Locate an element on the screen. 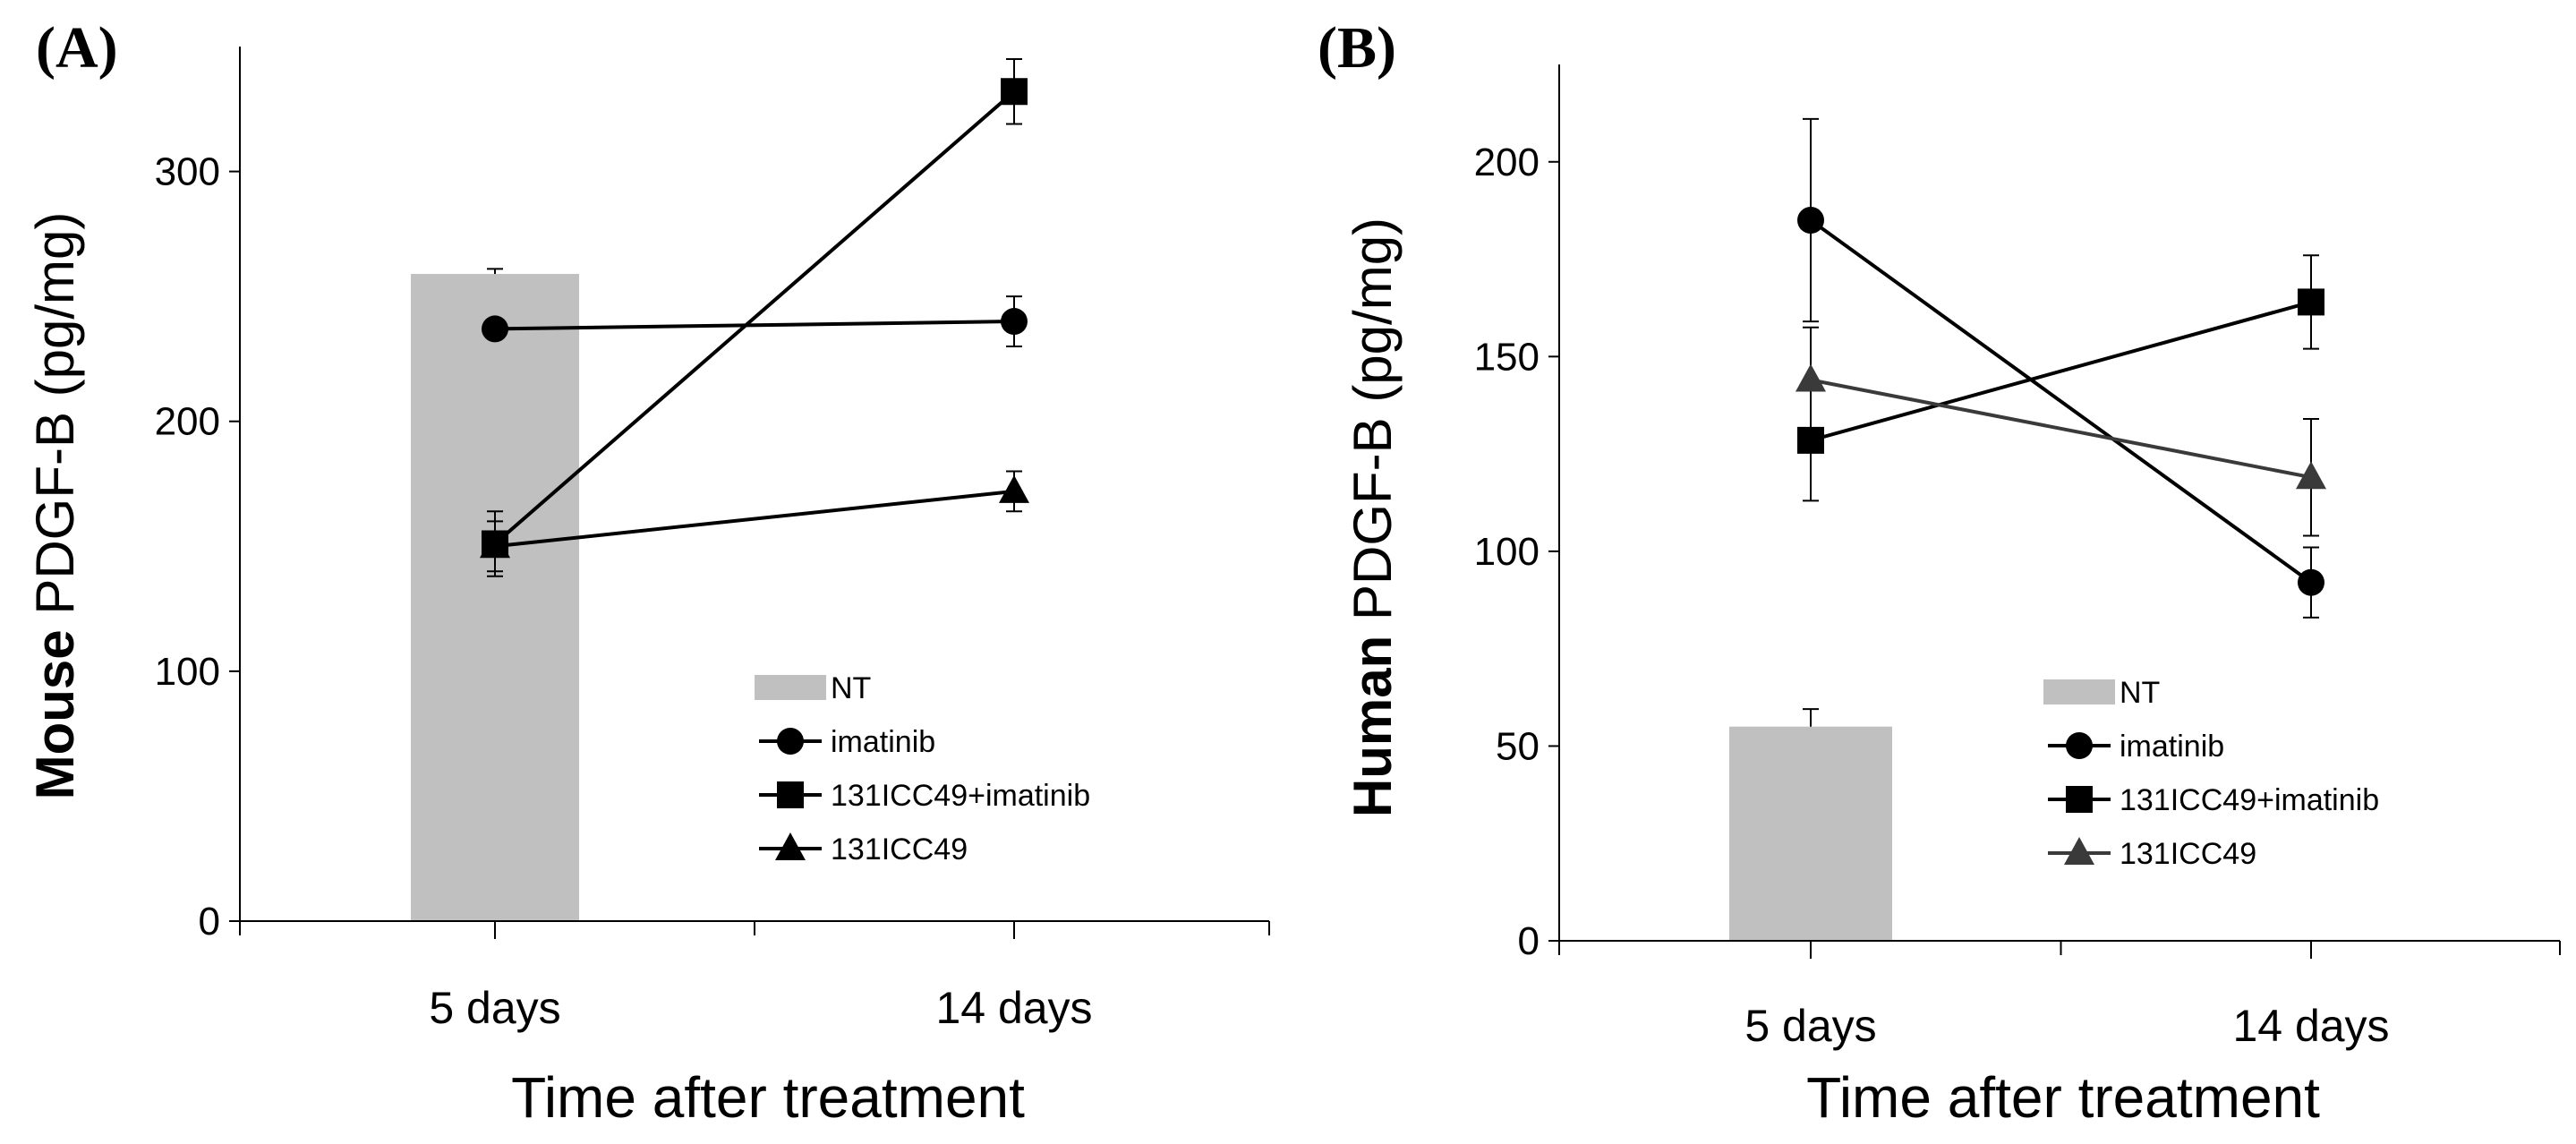 Image resolution: width=2576 pixels, height=1144 pixels. y-tick-label: 300 is located at coordinates (187, 172).